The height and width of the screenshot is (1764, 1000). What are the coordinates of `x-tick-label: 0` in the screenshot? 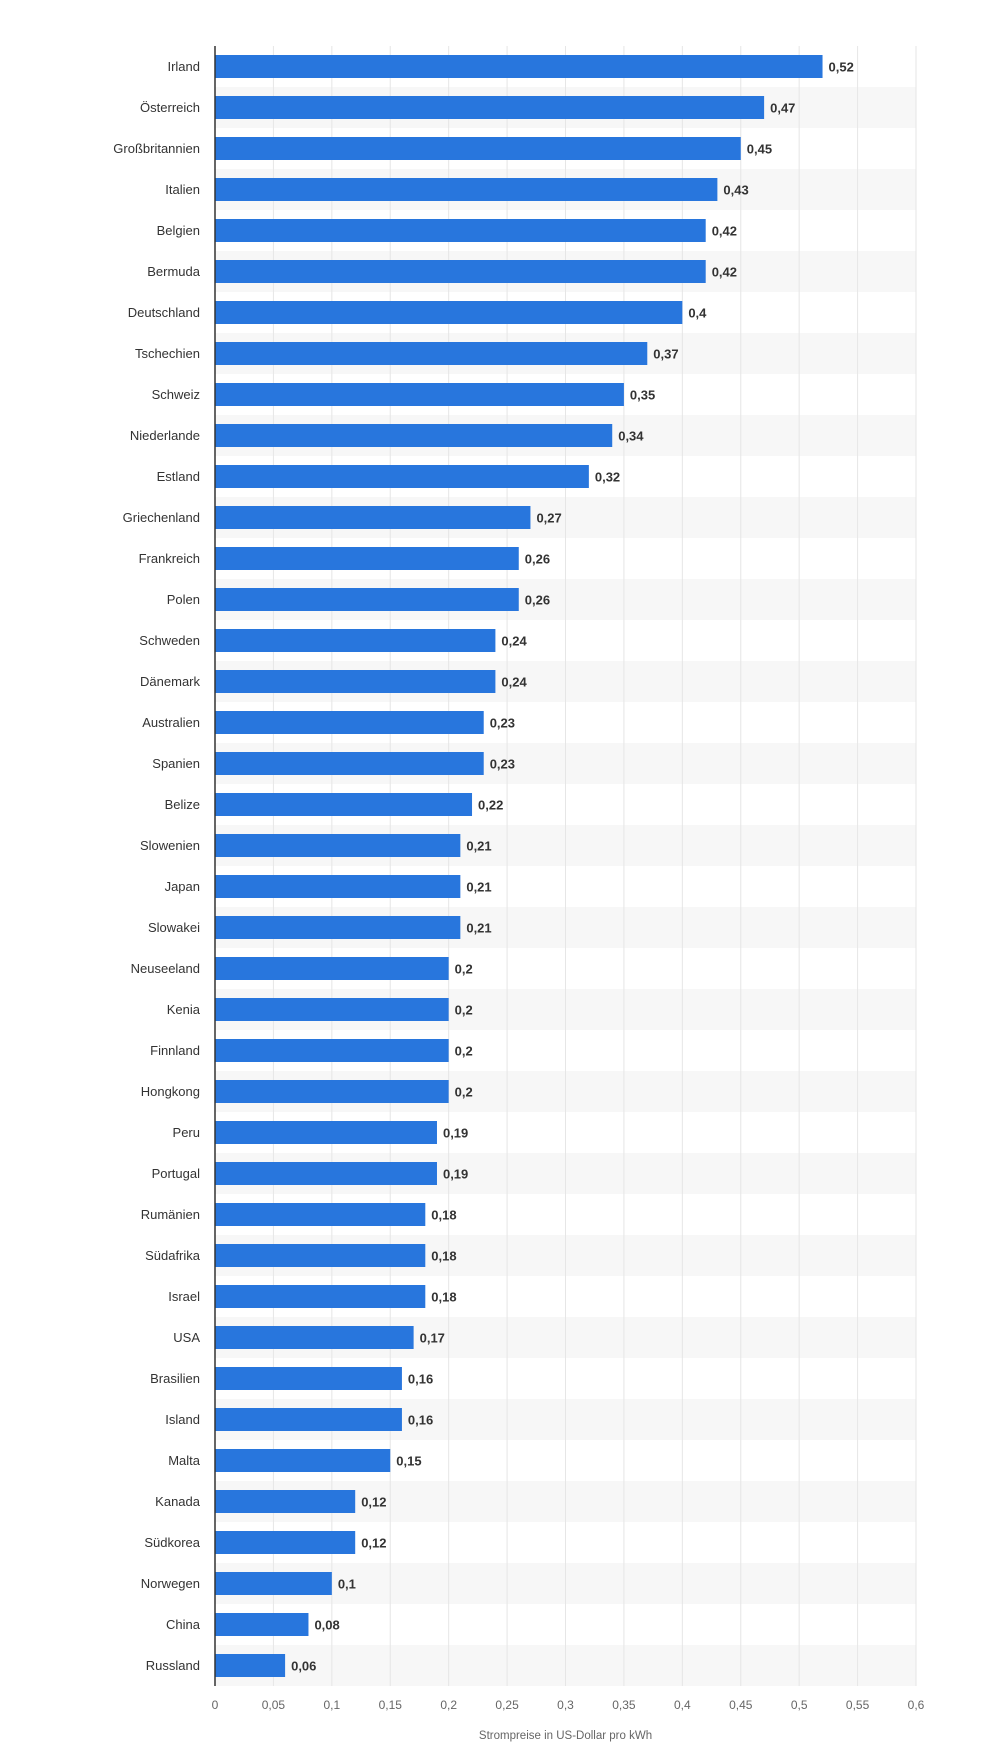 It's located at (215, 1705).